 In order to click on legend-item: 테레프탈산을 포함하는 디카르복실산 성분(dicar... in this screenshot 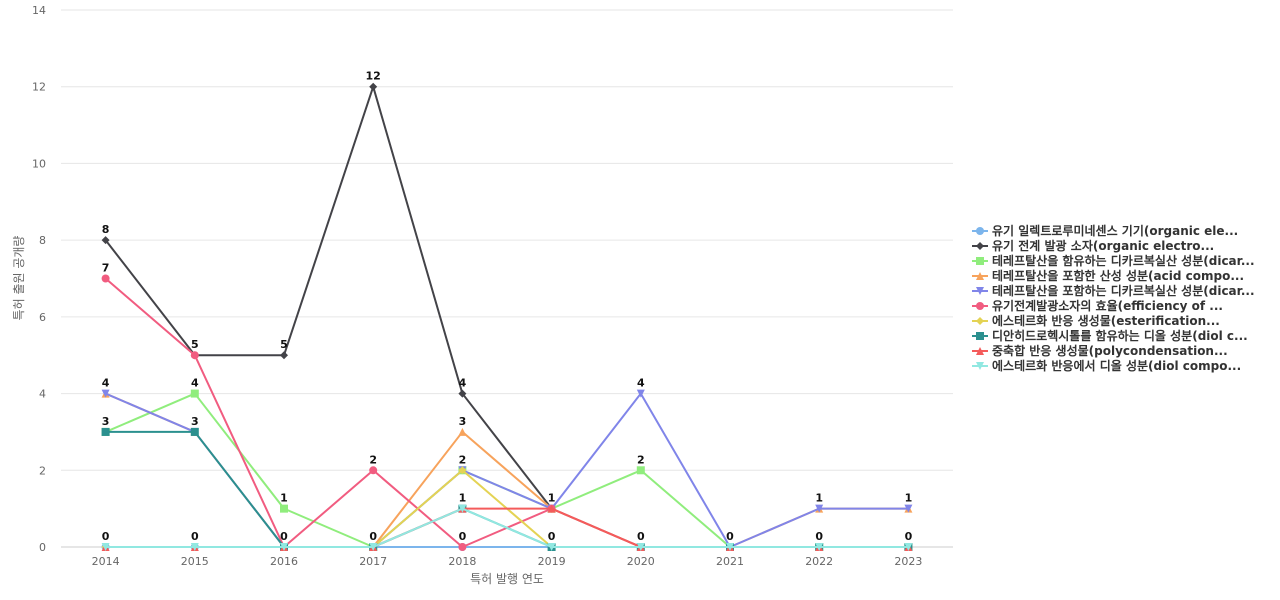, I will do `click(1125, 290)`.